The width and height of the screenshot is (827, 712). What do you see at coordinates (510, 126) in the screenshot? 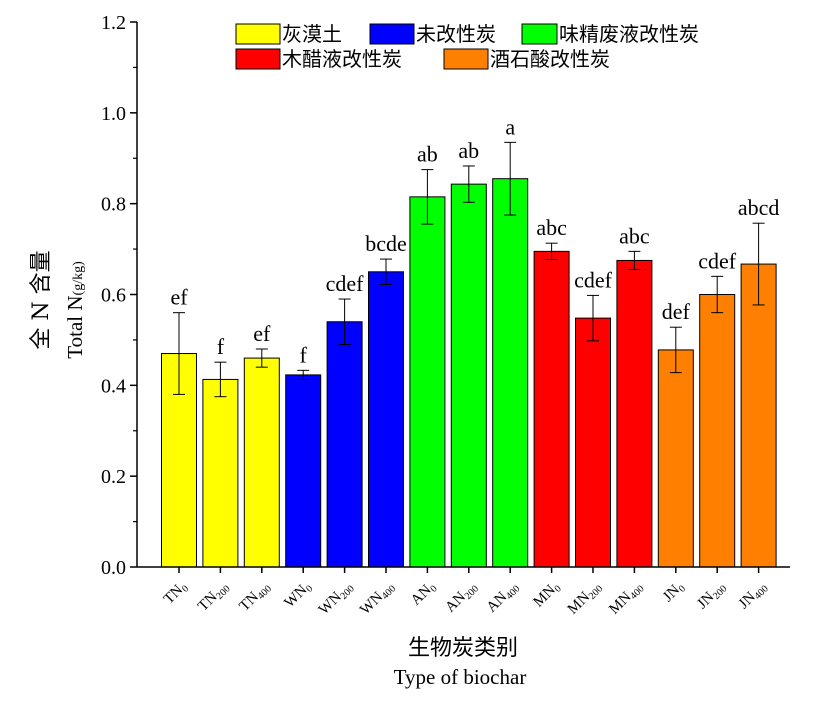
I see `significance-letter: a` at bounding box center [510, 126].